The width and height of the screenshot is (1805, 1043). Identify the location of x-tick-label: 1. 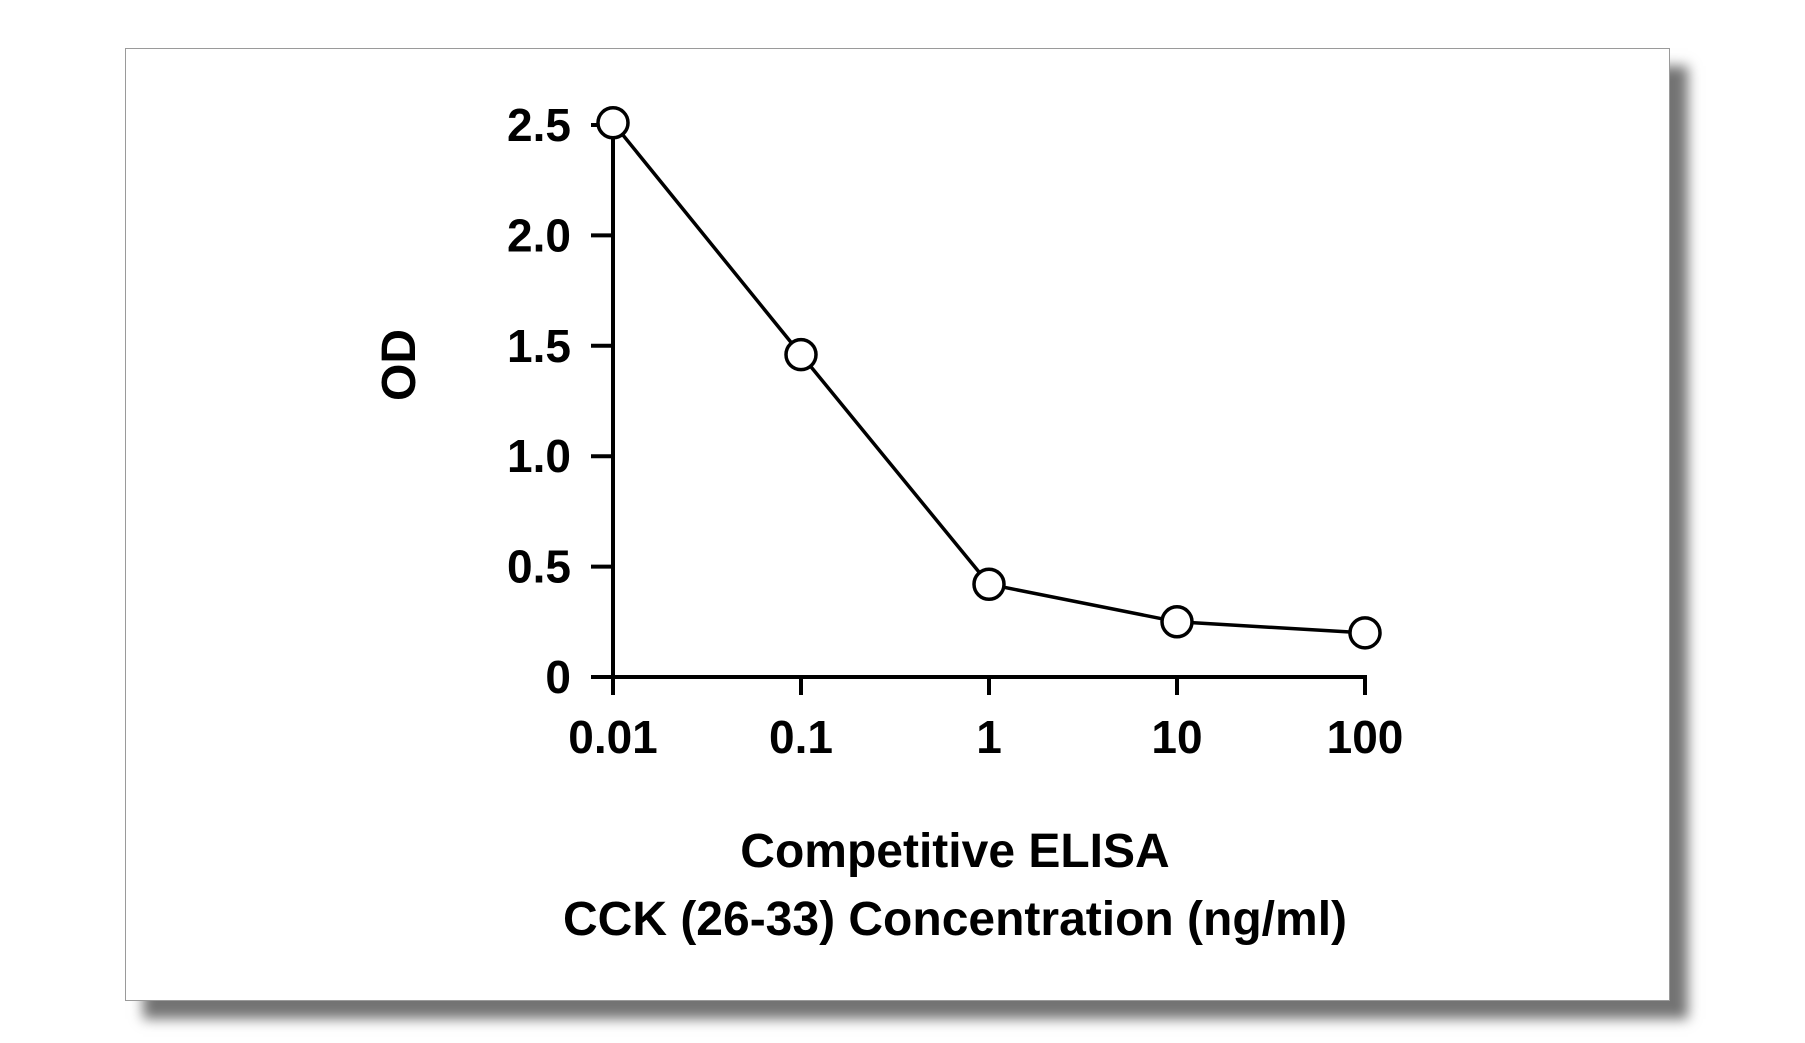
(989, 737).